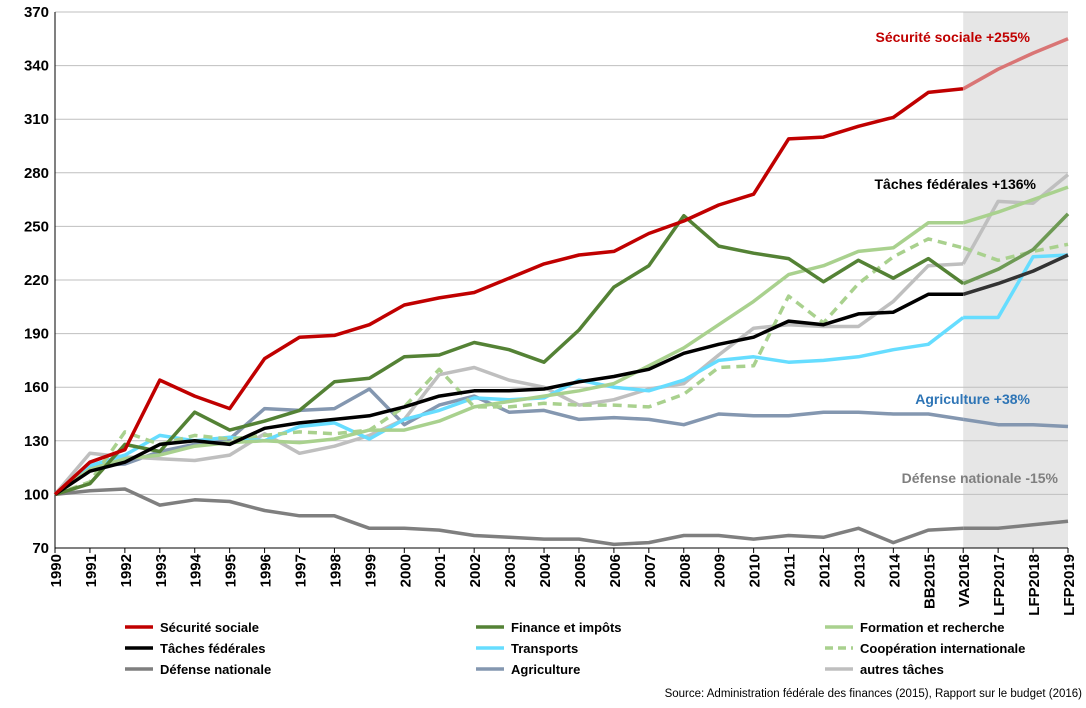  What do you see at coordinates (929, 581) in the screenshot?
I see `x-tick-label: BB2015` at bounding box center [929, 581].